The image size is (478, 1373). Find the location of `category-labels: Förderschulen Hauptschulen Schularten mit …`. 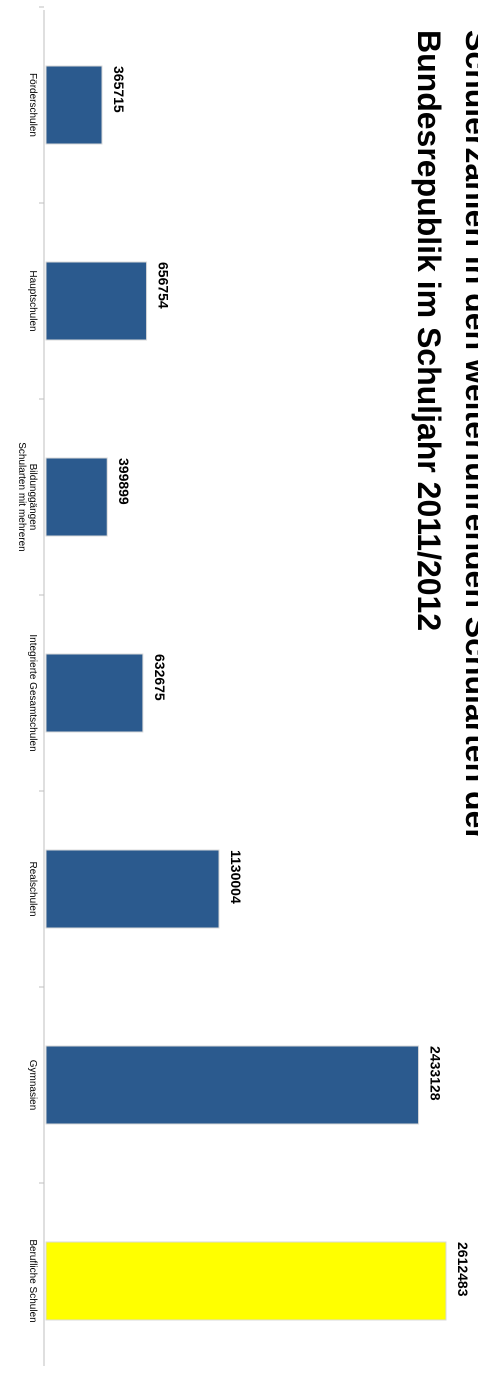

category-labels: Förderschulen Hauptschulen Schularten mit … is located at coordinates (27, 698).